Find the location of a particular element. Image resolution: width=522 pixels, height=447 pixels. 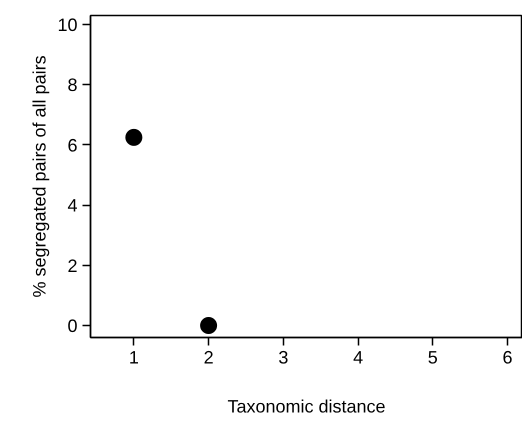

x-tick-label: 5 is located at coordinates (433, 358).